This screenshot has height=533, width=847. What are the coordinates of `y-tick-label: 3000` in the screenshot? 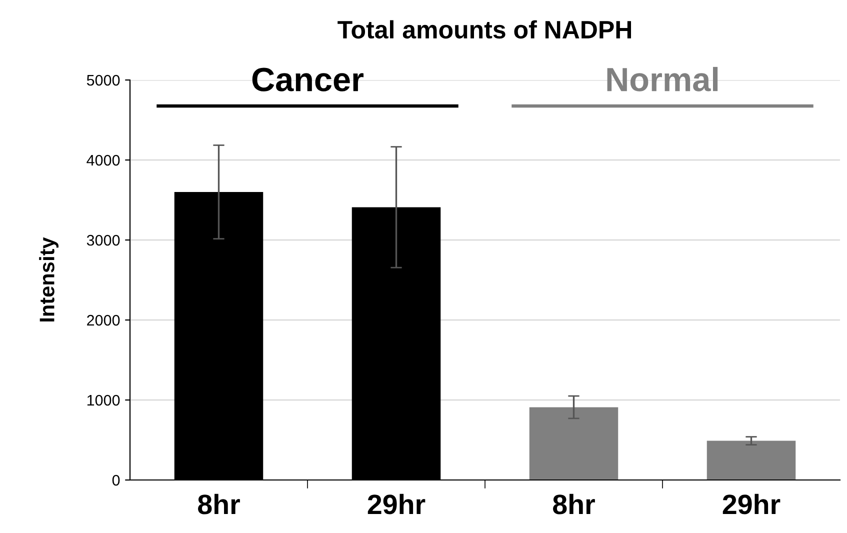 It's located at (103, 240).